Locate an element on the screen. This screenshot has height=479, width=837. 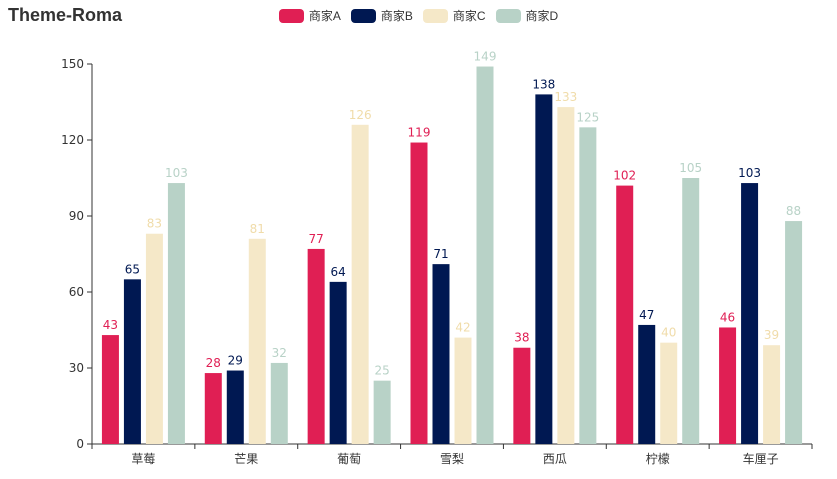
data-label: 38 is located at coordinates (521, 338).